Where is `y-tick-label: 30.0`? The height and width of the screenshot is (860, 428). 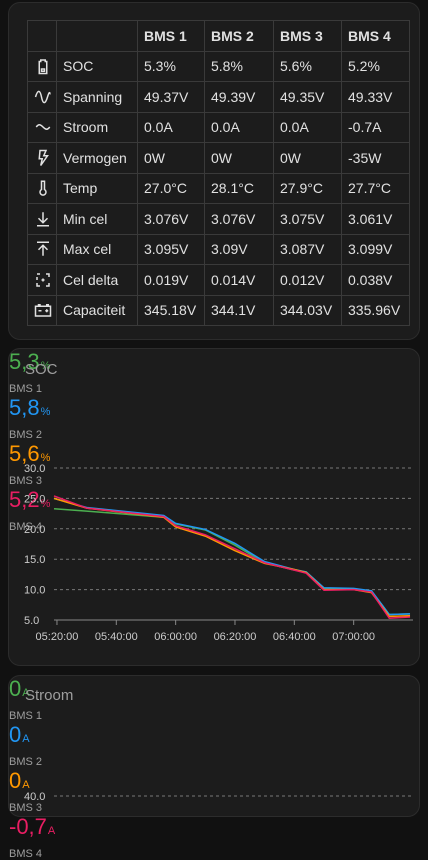
y-tick-label: 30.0 is located at coordinates (34, 469).